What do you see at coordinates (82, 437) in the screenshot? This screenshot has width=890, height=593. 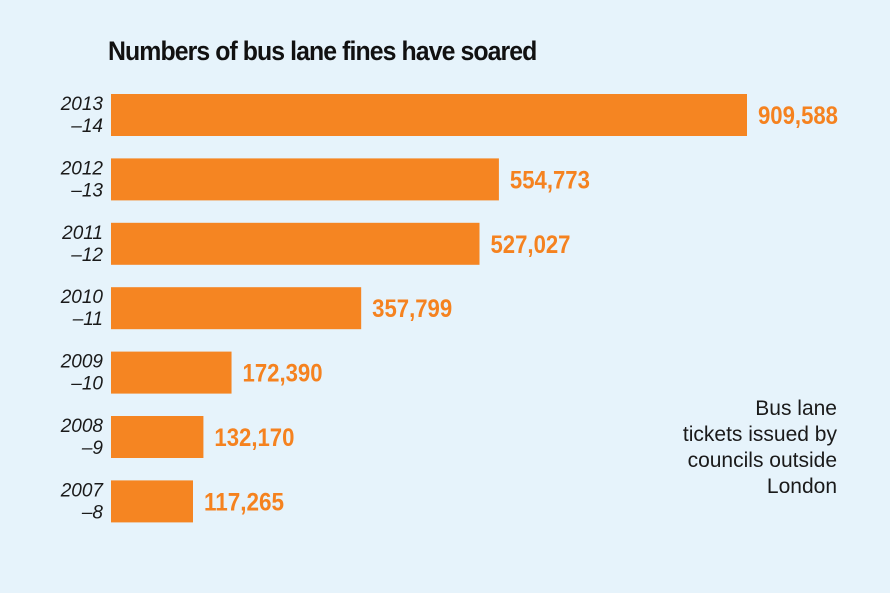 I see `category-label-2008: 2008 –9` at bounding box center [82, 437].